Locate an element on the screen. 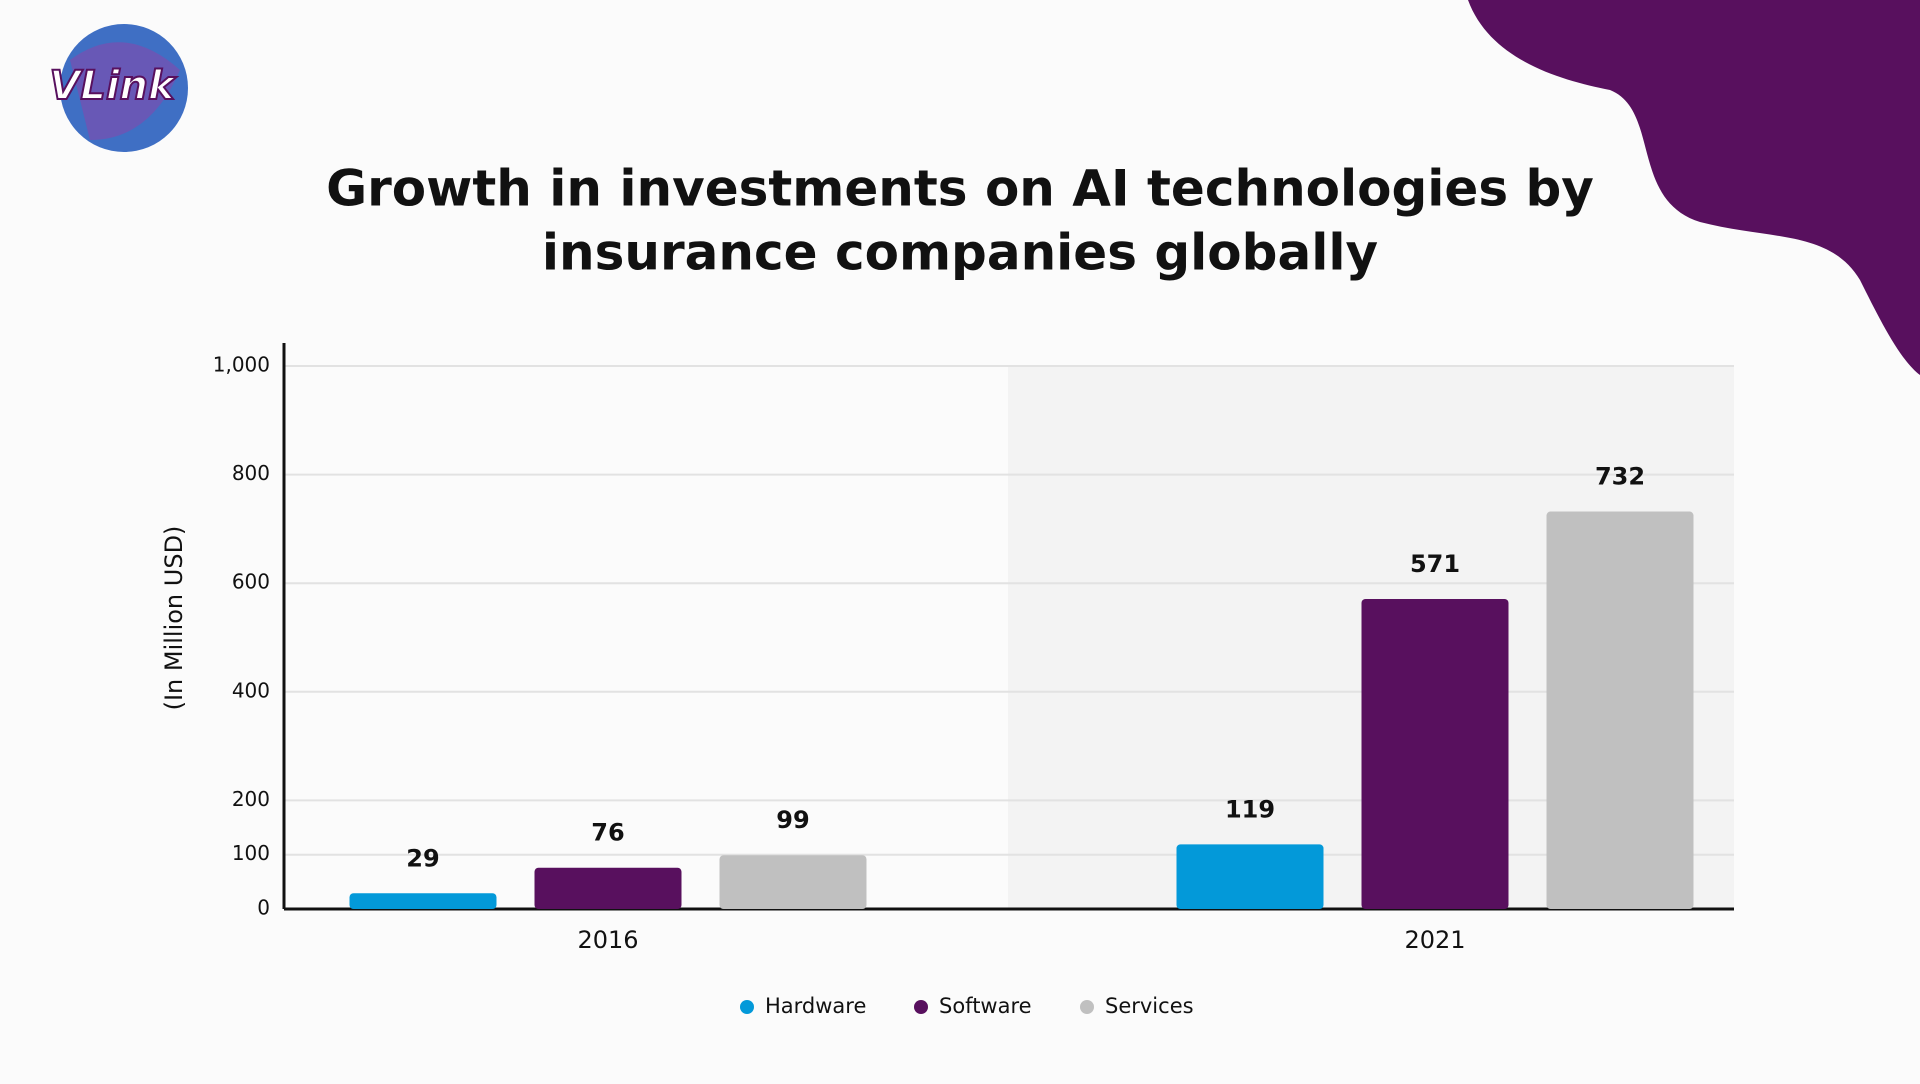 Image resolution: width=1920 pixels, height=1084 pixels. y-tick-label: 100 is located at coordinates (251, 853).